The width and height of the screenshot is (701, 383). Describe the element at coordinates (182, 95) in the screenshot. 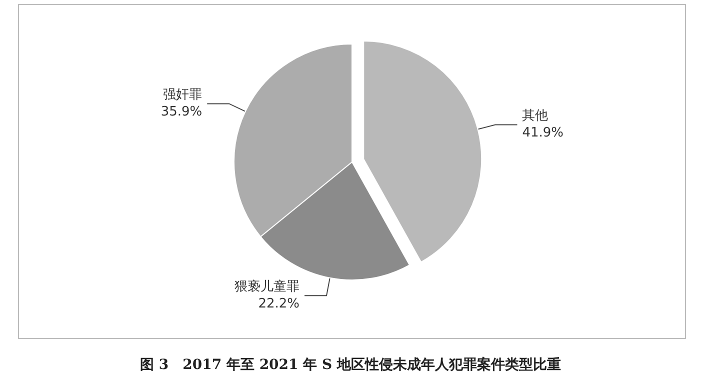

I see `slice-label: 强奸罪` at that location.